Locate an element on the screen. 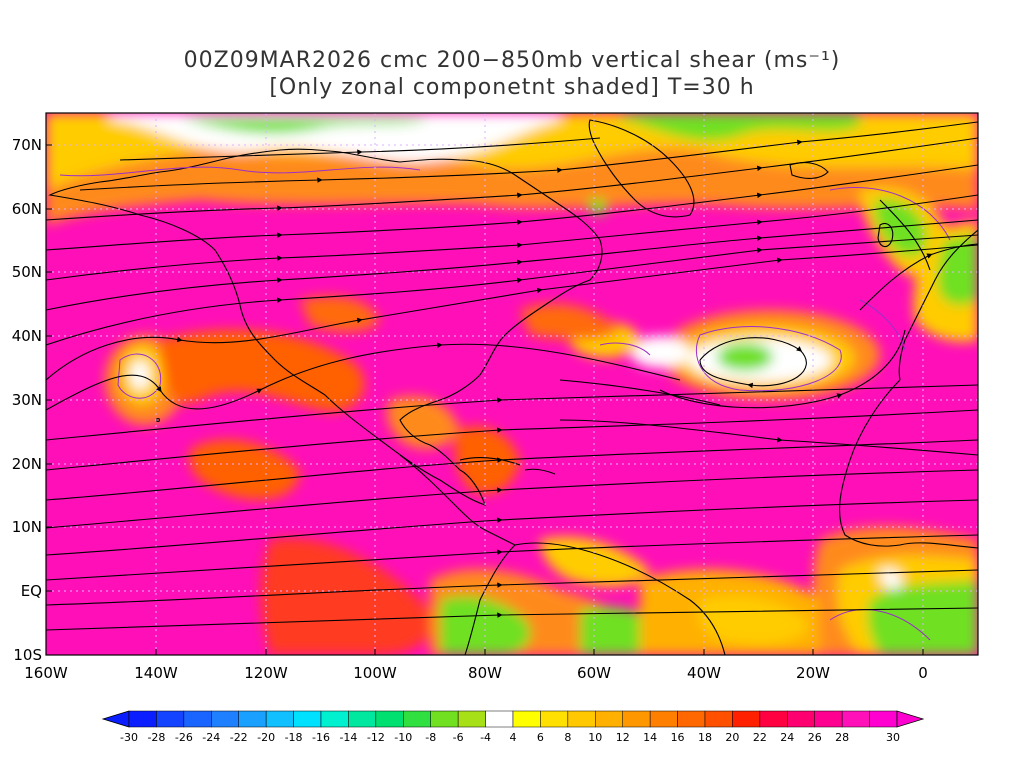 The width and height of the screenshot is (1024, 768). colorbar-left-arrow is located at coordinates (115, 719).